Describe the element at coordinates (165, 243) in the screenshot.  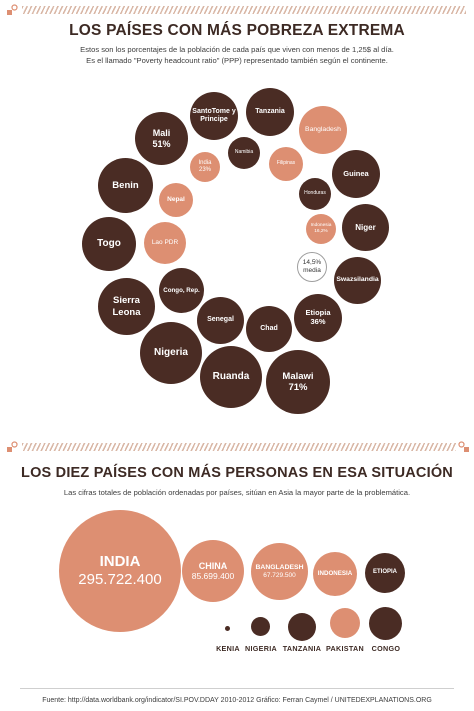
I see `bubble-lao-pdr: Lao PDR` at that location.